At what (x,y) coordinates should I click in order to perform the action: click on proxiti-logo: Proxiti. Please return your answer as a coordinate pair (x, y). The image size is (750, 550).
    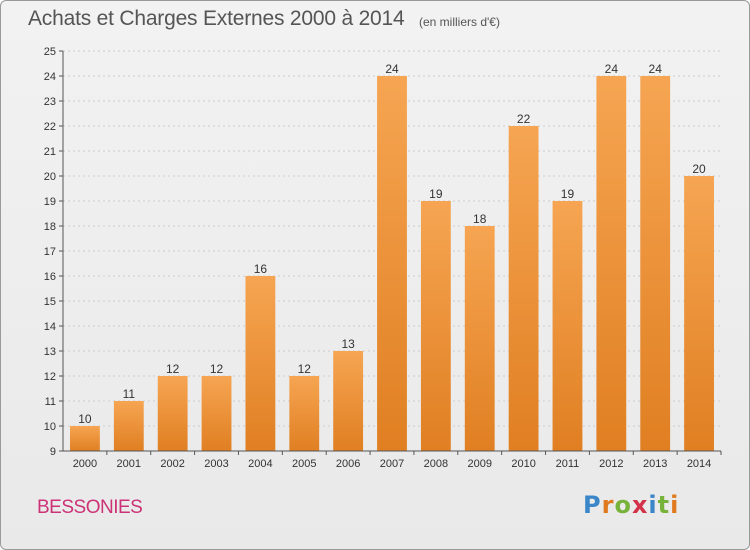
    Looking at the image, I should click on (631, 505).